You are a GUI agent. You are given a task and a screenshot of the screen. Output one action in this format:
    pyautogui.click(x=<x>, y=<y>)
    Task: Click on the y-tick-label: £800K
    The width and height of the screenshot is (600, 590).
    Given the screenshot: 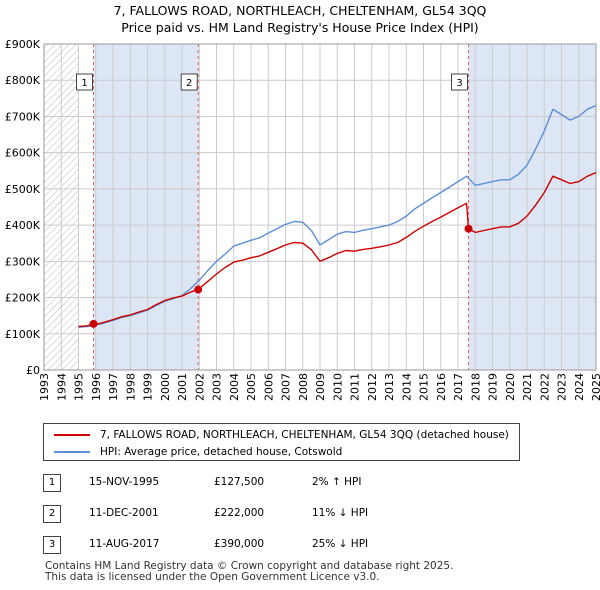 What is the action you would take?
    pyautogui.click(x=23, y=80)
    